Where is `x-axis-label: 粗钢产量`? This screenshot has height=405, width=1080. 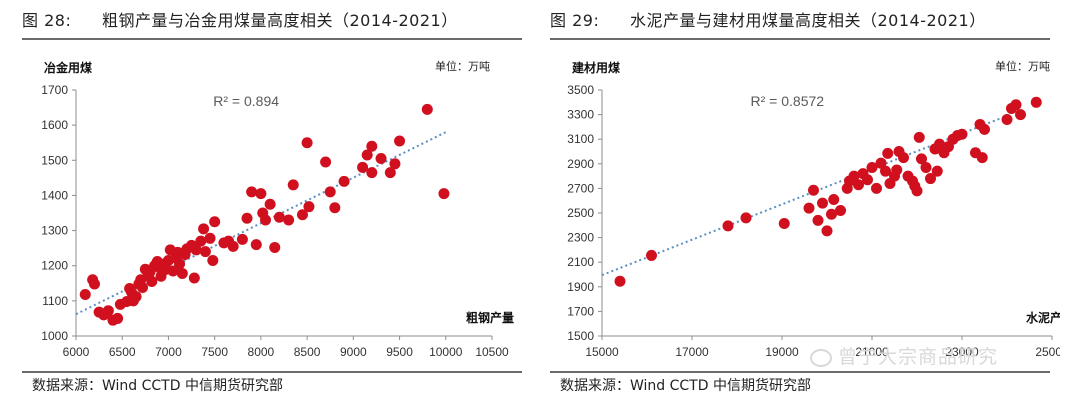 x-axis-label: 粗钢产量 is located at coordinates (490, 317).